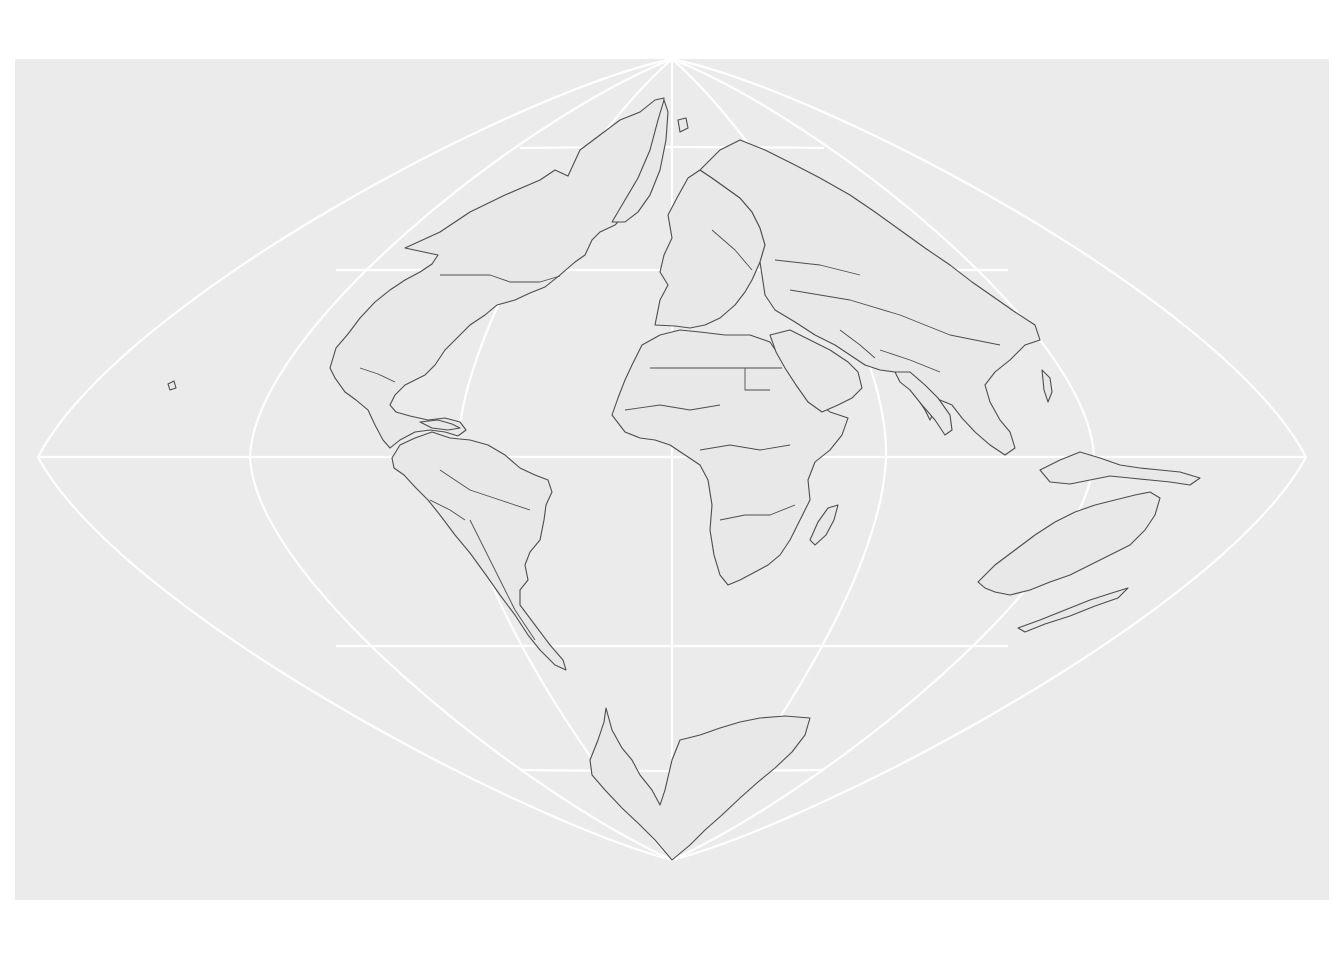  What do you see at coordinates (1073, 610) in the screenshot?
I see `new-zealand` at bounding box center [1073, 610].